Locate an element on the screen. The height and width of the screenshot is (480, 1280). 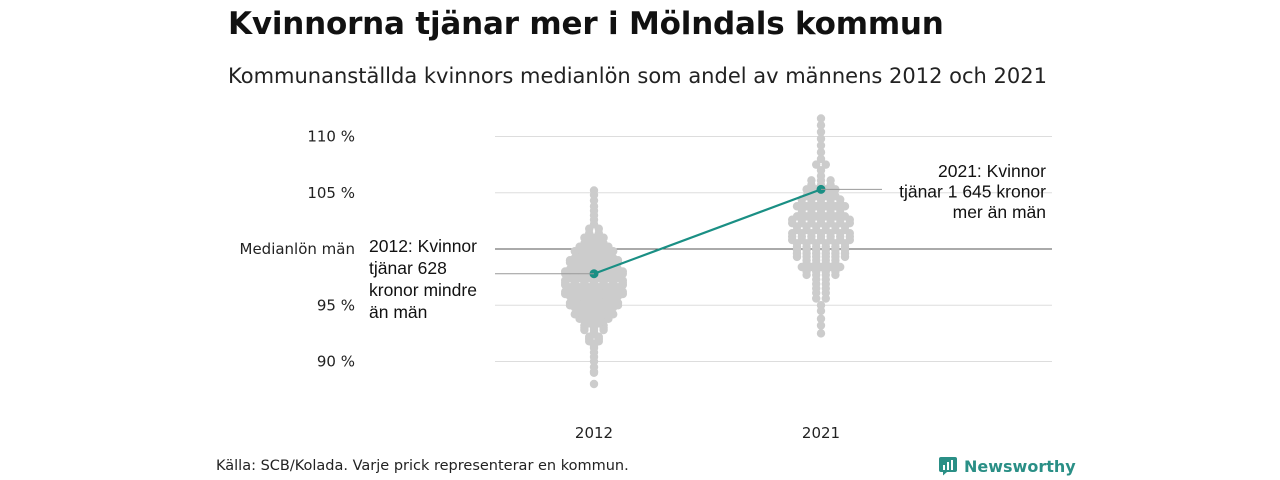
brand-name: Newsworthy is located at coordinates (1020, 466).